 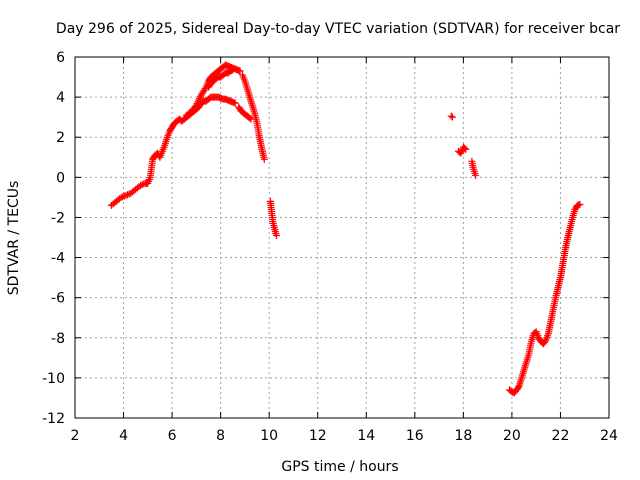 What do you see at coordinates (53, 419) in the screenshot?
I see `y-tick-label: -12` at bounding box center [53, 419].